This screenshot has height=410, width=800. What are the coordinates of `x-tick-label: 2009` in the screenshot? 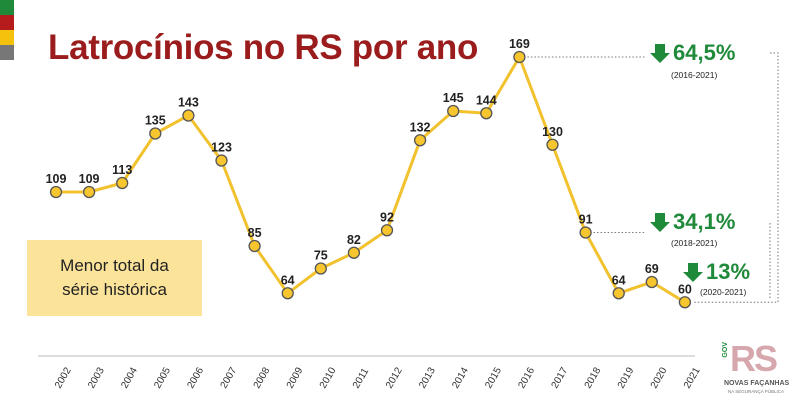 It's located at (295, 377).